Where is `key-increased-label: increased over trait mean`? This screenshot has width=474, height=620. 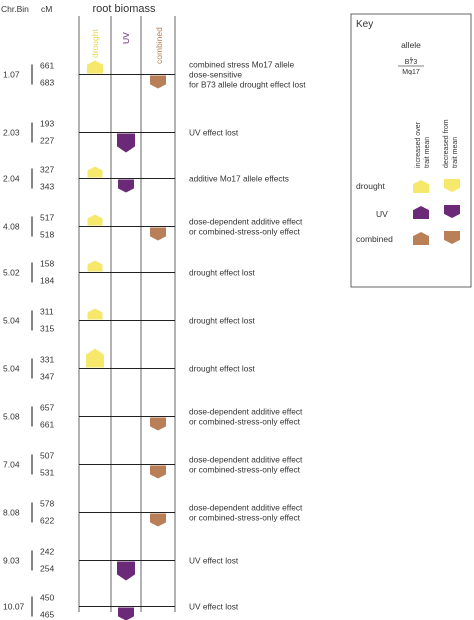 key-increased-label: increased over trait mean is located at coordinates (423, 144).